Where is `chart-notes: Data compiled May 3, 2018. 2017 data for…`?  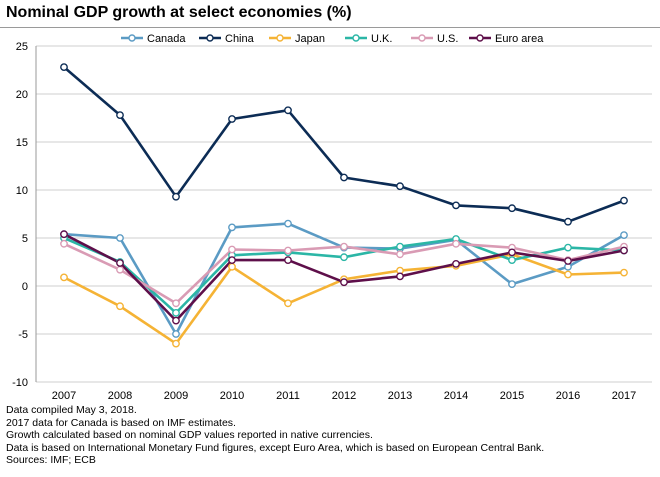 chart-notes: Data compiled May 3, 2018. 2017 data for… is located at coordinates (331, 435).